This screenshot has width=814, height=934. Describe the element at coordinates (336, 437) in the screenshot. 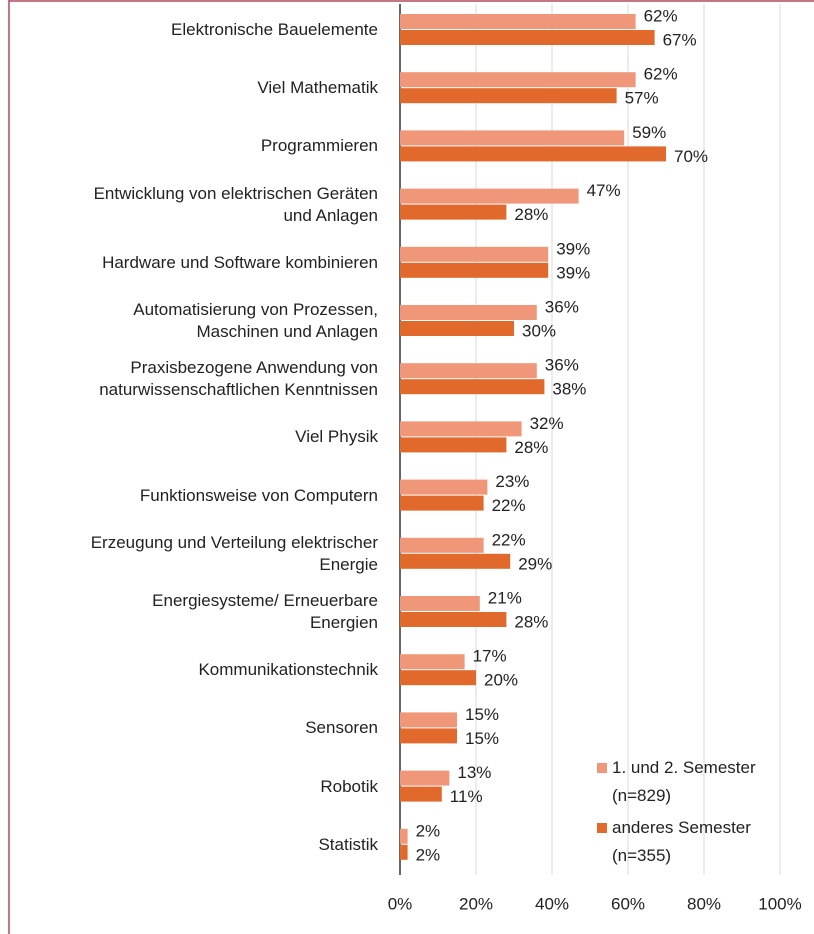

I see `category-label: Viel Physik` at that location.